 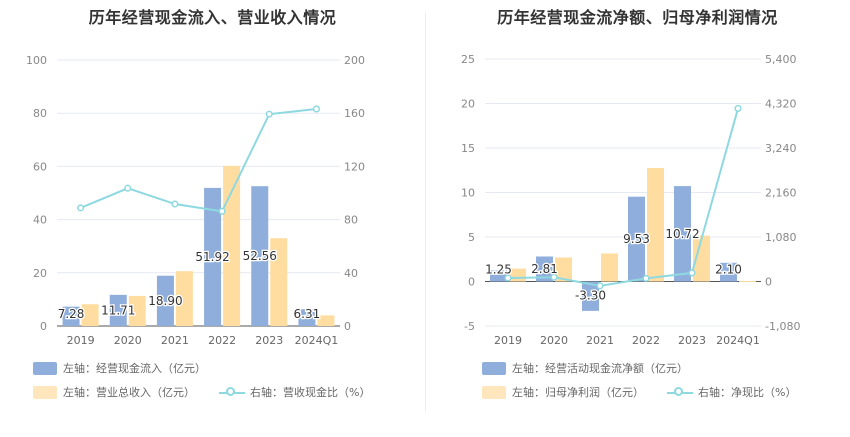 What do you see at coordinates (36, 60) in the screenshot?
I see `left-tick-label: 100` at bounding box center [36, 60].